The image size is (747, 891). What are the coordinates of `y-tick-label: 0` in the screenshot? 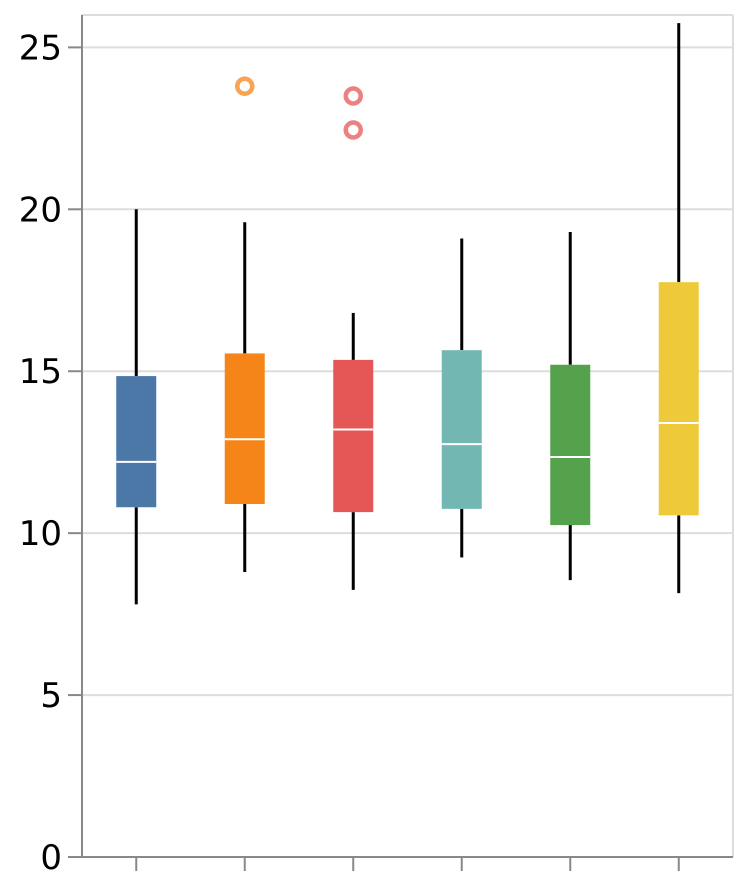 It's located at (51, 858).